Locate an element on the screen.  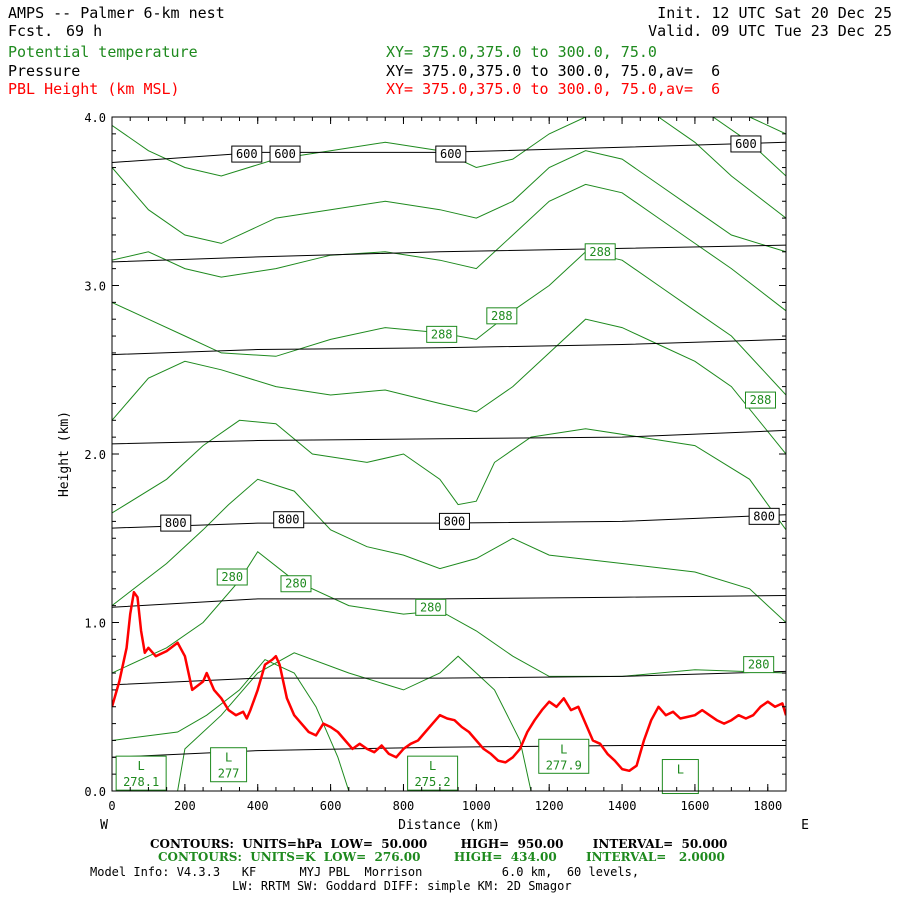
forecast-hour: 69 h is located at coordinates (84, 31).